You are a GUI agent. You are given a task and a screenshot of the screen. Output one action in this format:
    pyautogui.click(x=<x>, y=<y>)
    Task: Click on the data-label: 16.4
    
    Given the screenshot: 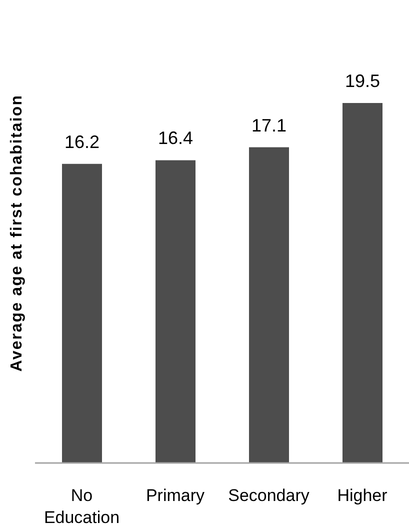 What is the action you would take?
    pyautogui.click(x=176, y=138)
    